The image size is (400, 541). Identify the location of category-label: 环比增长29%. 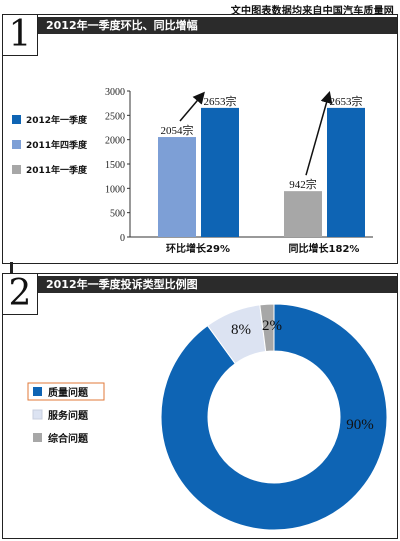
(198, 248).